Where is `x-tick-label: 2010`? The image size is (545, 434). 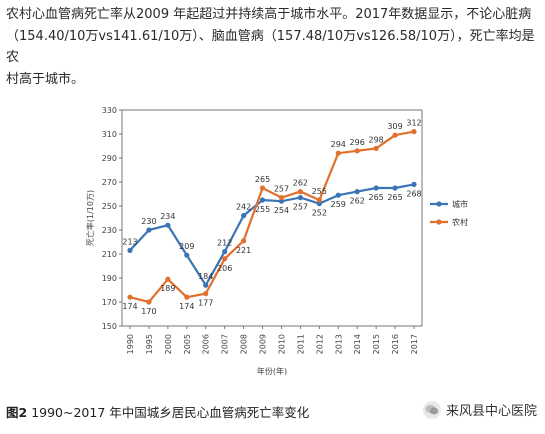 x-tick-label: 2010 is located at coordinates (281, 344).